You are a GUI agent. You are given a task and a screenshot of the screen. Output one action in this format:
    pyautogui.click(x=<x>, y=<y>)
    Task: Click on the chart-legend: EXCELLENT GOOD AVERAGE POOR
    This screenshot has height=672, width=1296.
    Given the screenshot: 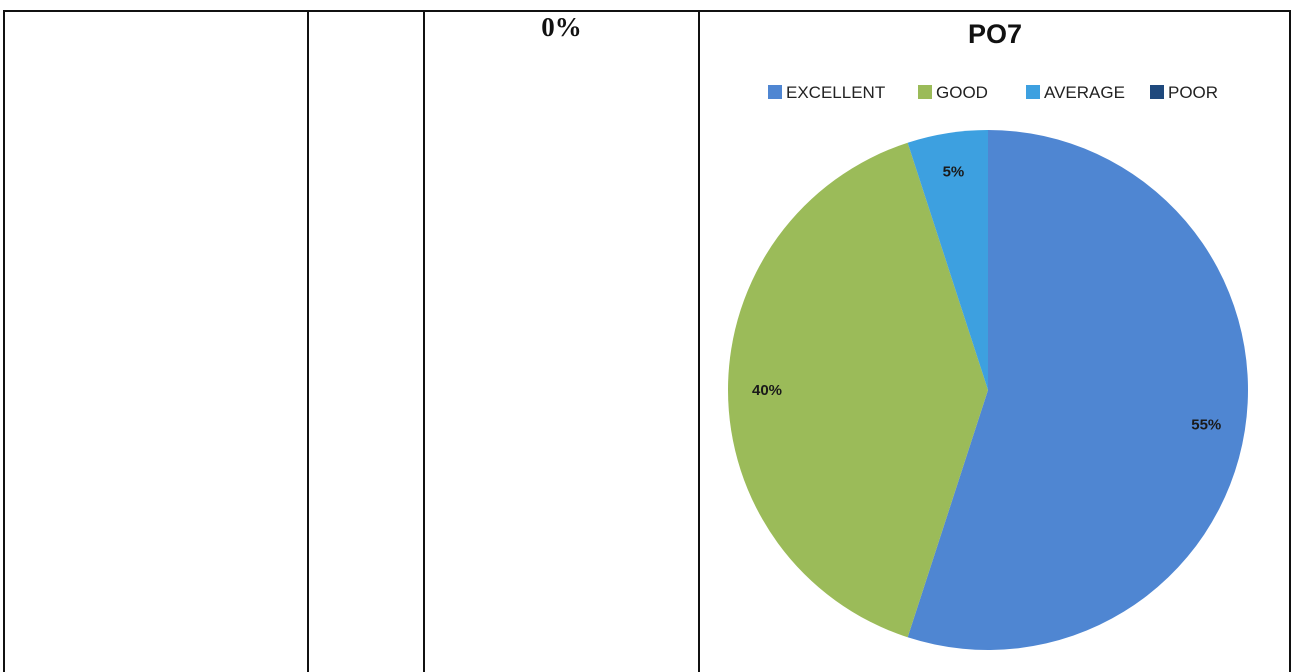 What is the action you would take?
    pyautogui.click(x=993, y=92)
    